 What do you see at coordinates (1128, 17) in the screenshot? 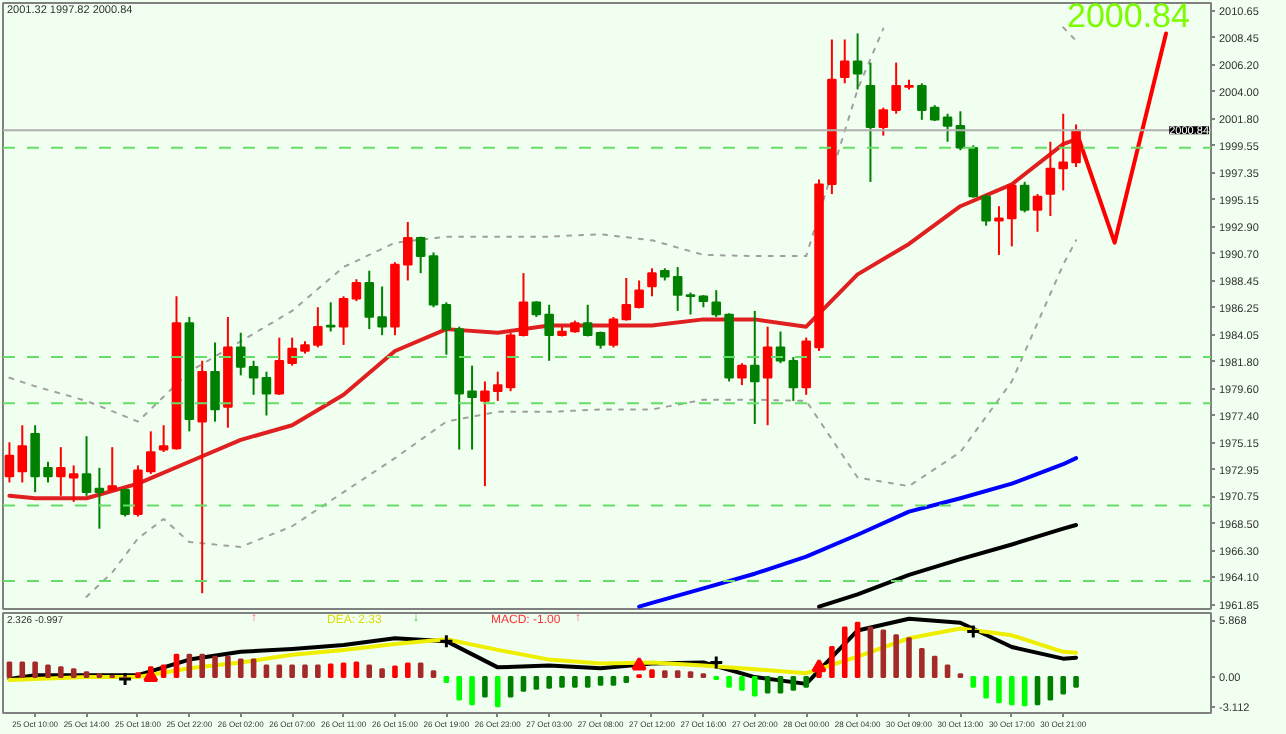
I see `annotation: 2000.84` at bounding box center [1128, 17].